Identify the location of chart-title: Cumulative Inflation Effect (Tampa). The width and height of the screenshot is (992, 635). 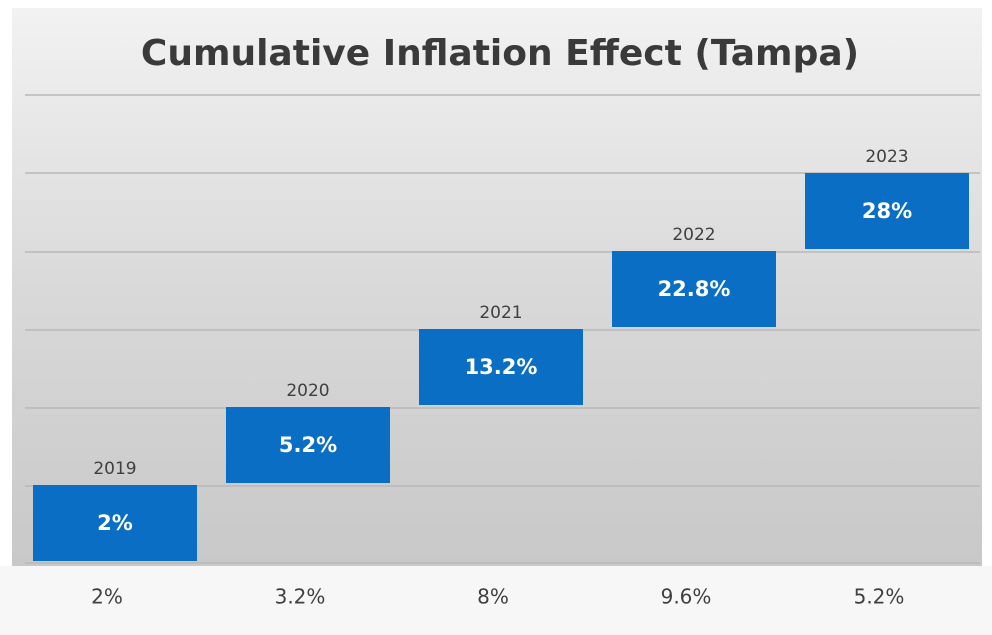
(500, 53).